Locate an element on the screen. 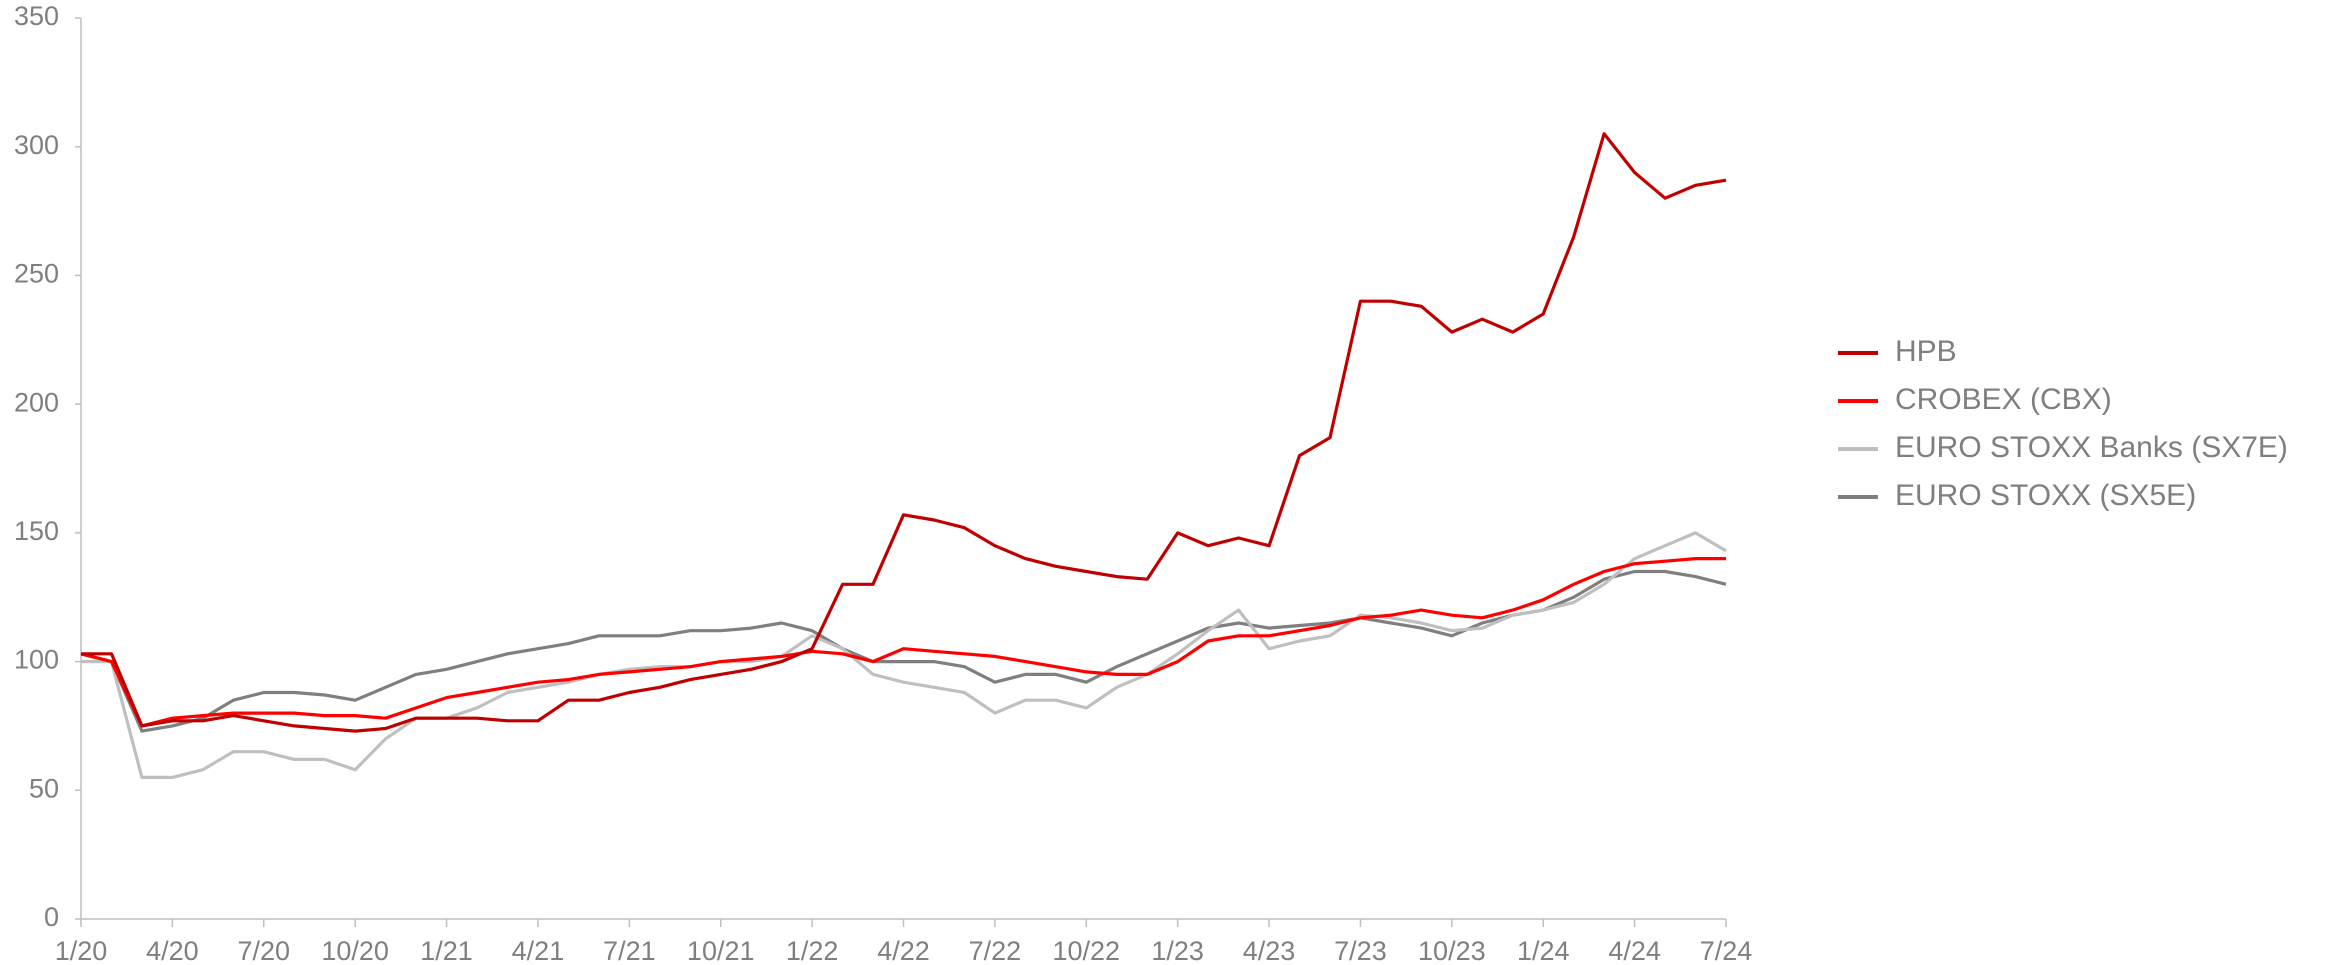  x-tick-label: 4/22 is located at coordinates (903, 950).